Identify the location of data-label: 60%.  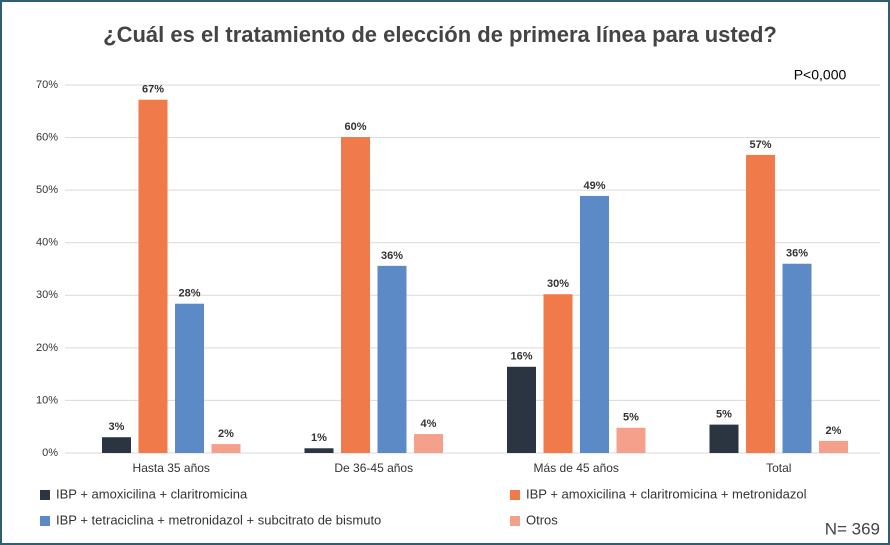
(355, 127).